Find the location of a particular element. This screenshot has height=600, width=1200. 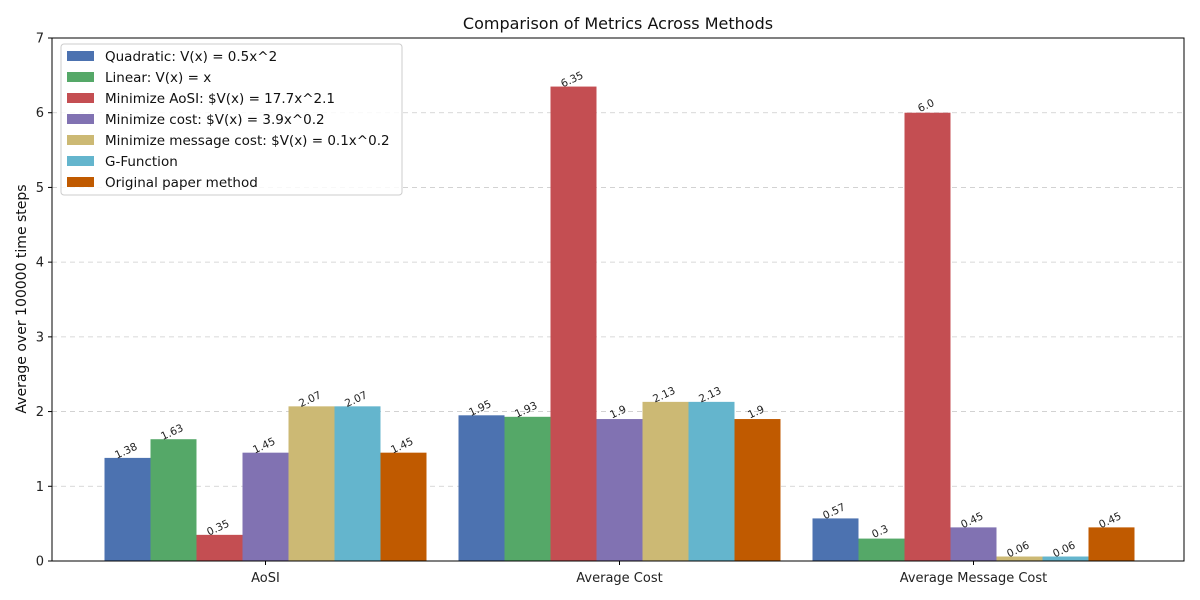

y-tick-label: 2 is located at coordinates (40, 412).